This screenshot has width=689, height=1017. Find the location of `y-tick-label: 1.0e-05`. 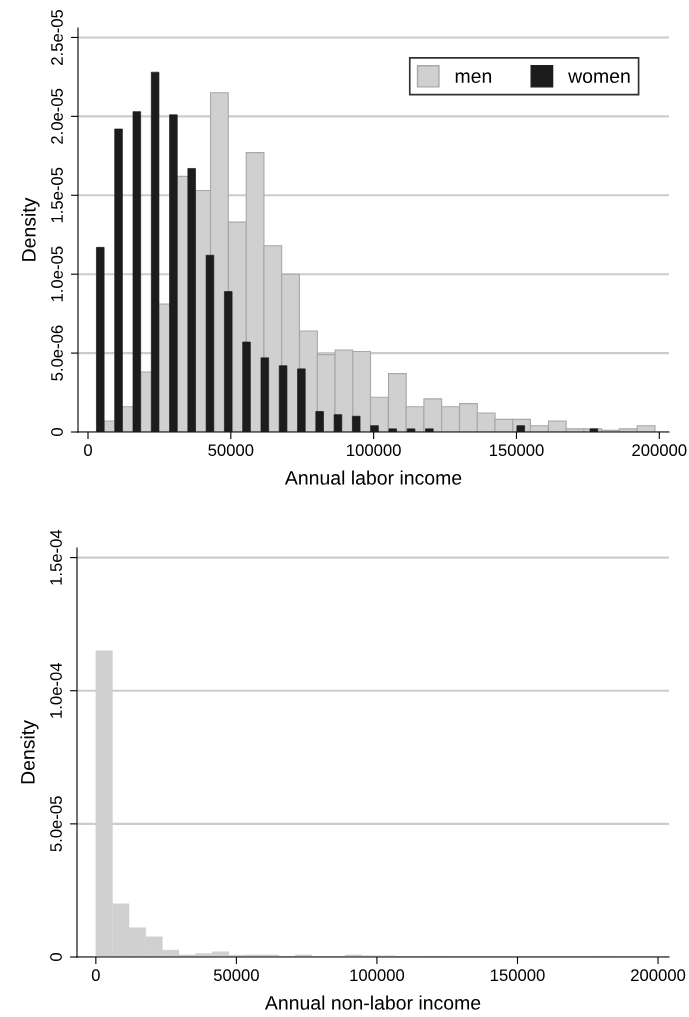

y-tick-label: 1.0e-05 is located at coordinates (57, 274).